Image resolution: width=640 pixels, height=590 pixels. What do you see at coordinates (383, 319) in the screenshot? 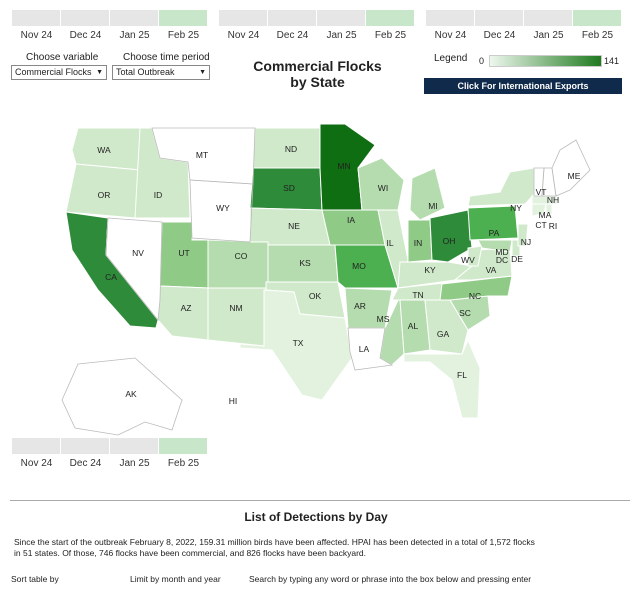
I see `state-label-MS: MS` at bounding box center [383, 319].